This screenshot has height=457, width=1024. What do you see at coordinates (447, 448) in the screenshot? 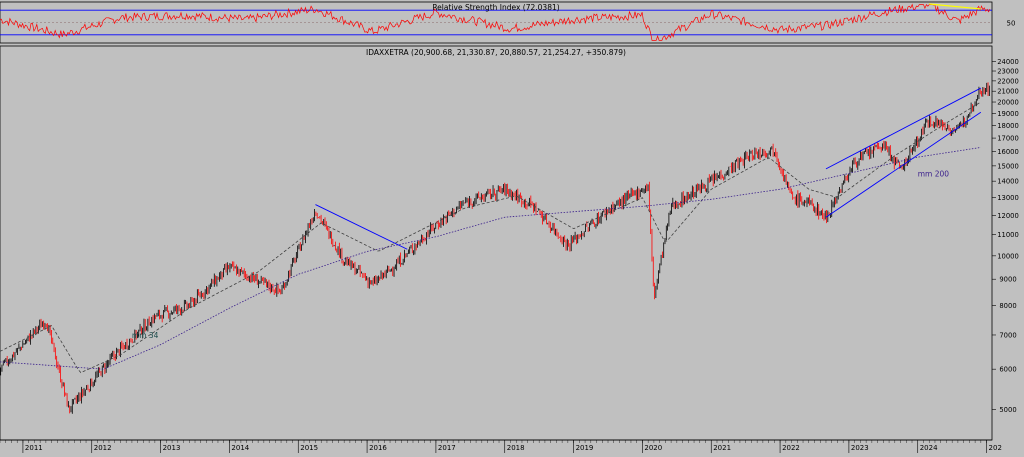
I see `x-tick-label: 2017` at bounding box center [447, 448].